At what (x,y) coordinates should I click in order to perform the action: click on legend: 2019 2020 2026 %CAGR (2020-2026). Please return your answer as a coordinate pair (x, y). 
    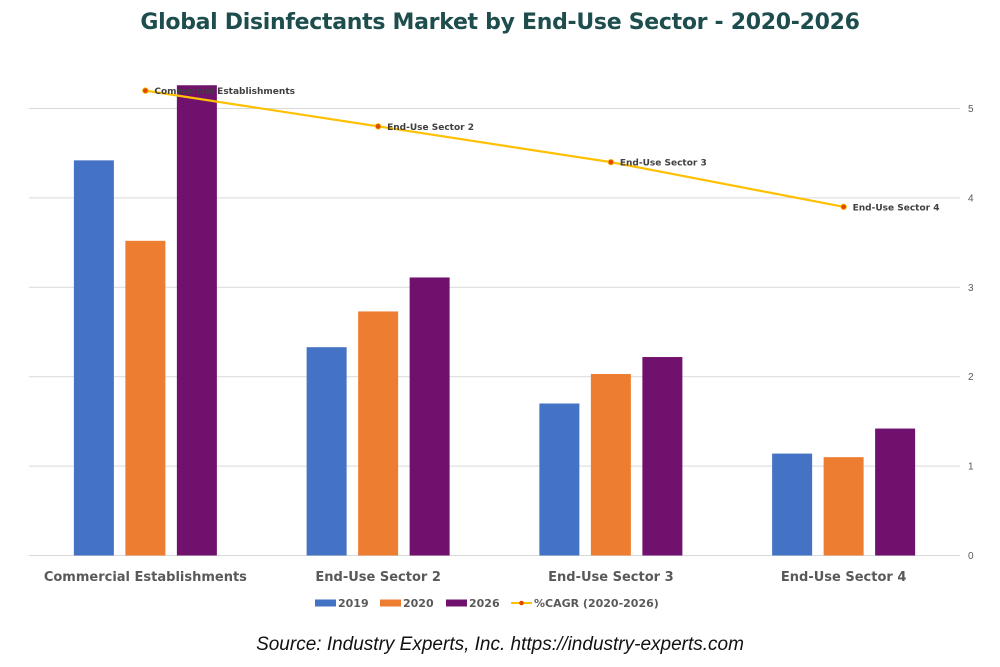
    Looking at the image, I should click on (487, 603).